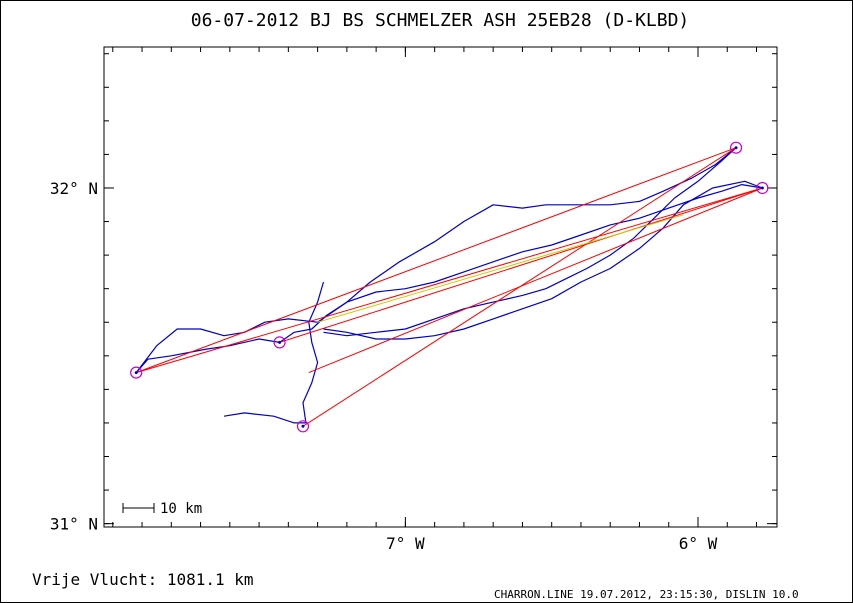  I want to click on x-tick-label-0: 7° W, so click(405, 543).